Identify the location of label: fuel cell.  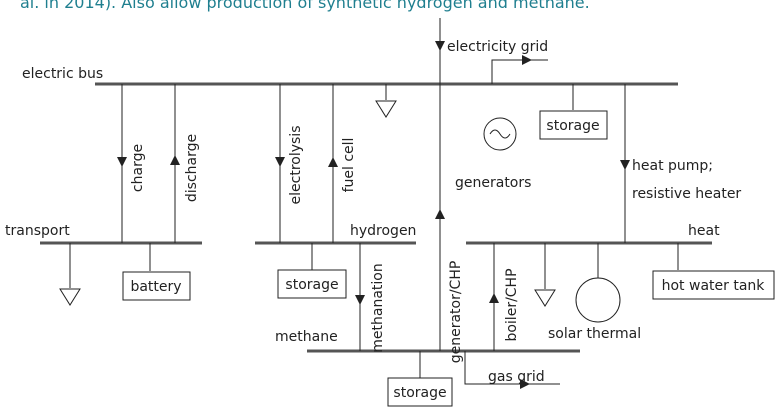
(349, 165).